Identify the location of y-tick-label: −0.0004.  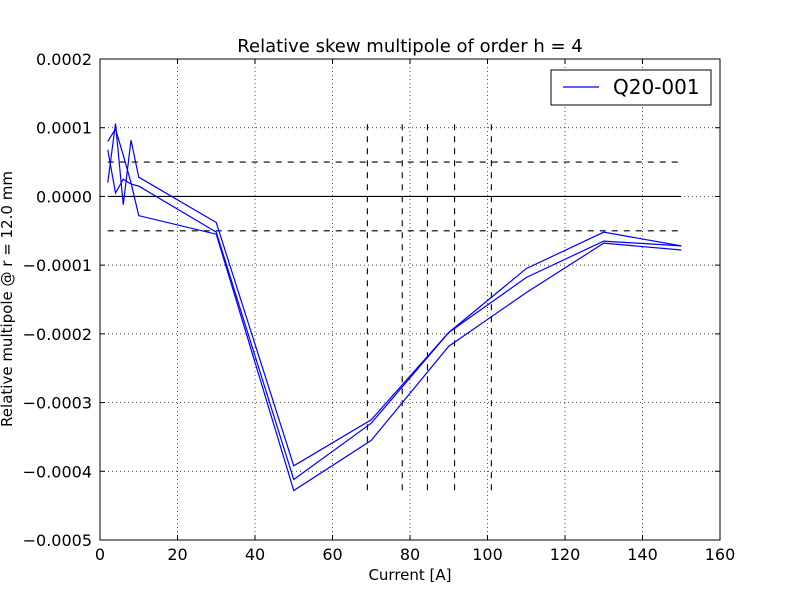
(57, 471).